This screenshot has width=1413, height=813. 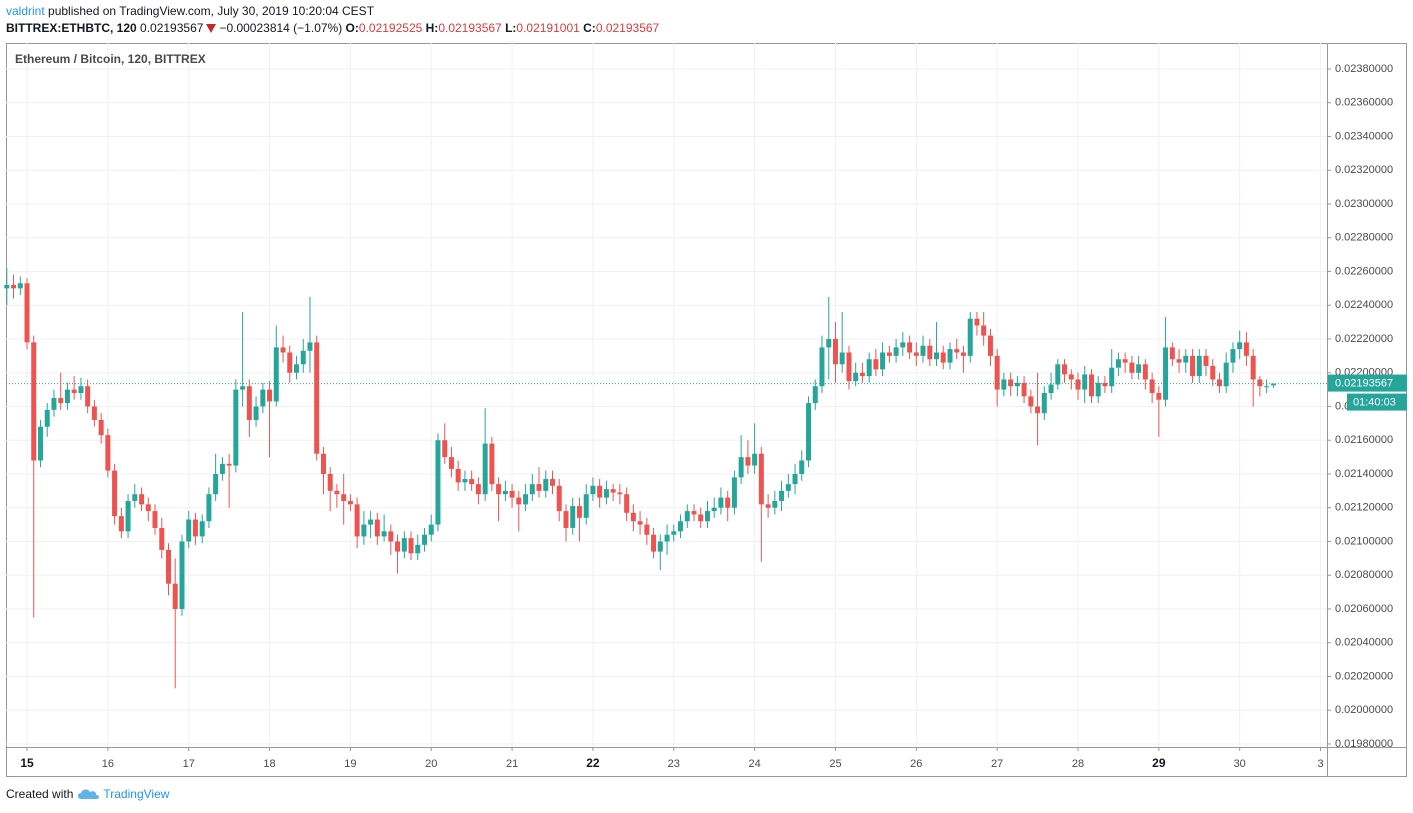 I want to click on tv-logo, so click(x=89, y=794).